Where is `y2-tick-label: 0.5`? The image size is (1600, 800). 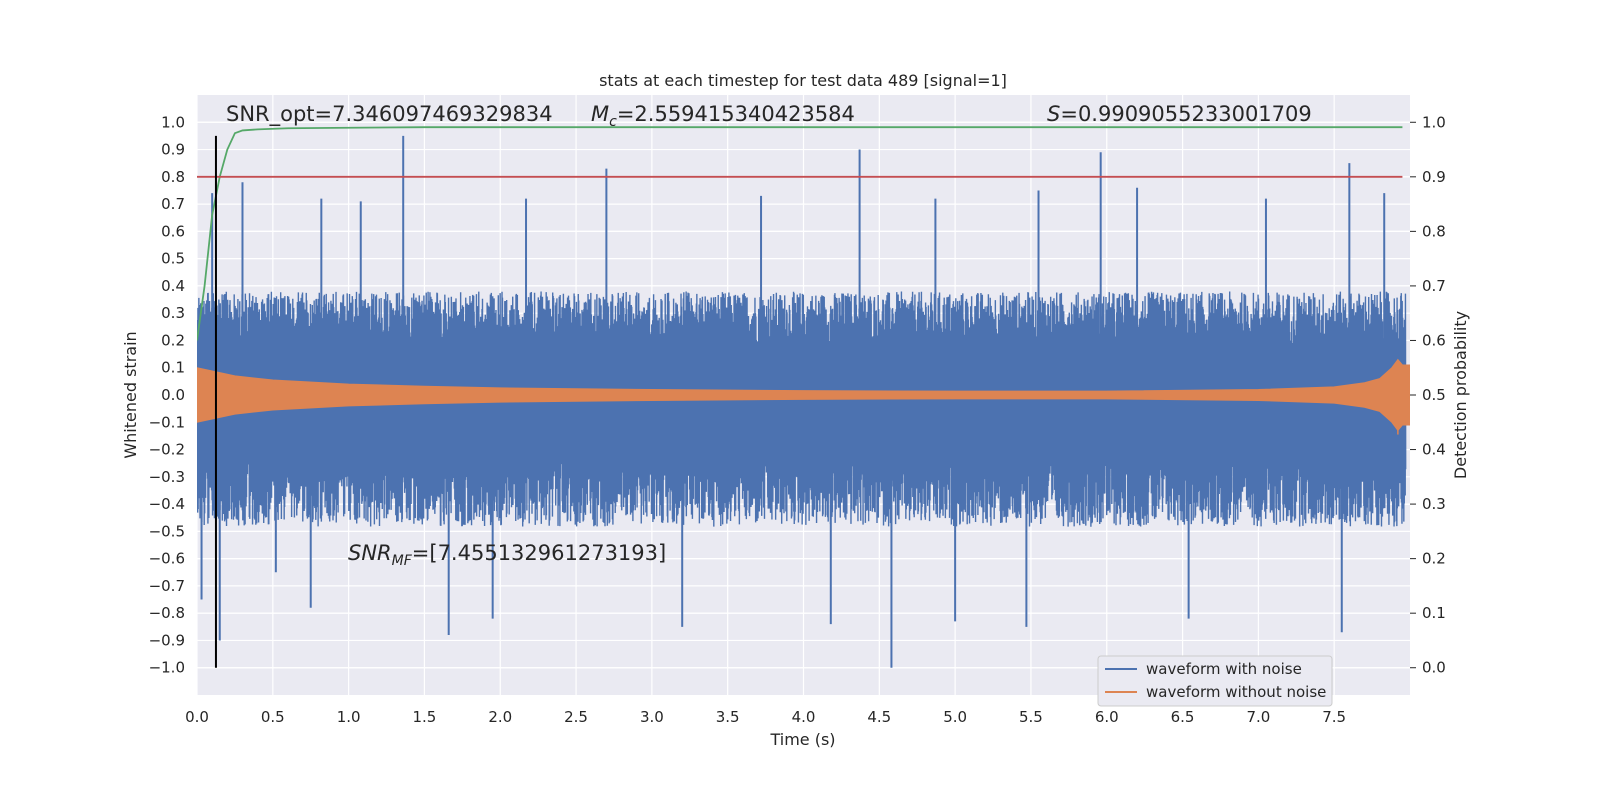
y2-tick-label: 0.5 is located at coordinates (1434, 395).